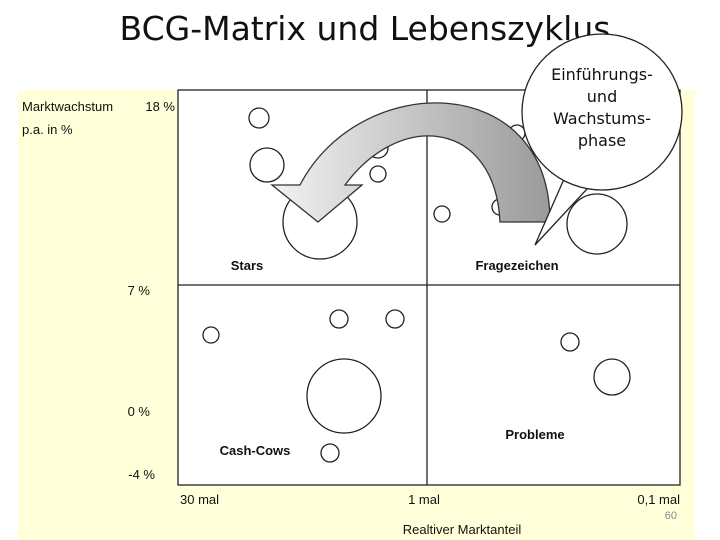  What do you see at coordinates (365, 28) in the screenshot?
I see `title: BCG-Matrix und Lebenszyklus` at bounding box center [365, 28].